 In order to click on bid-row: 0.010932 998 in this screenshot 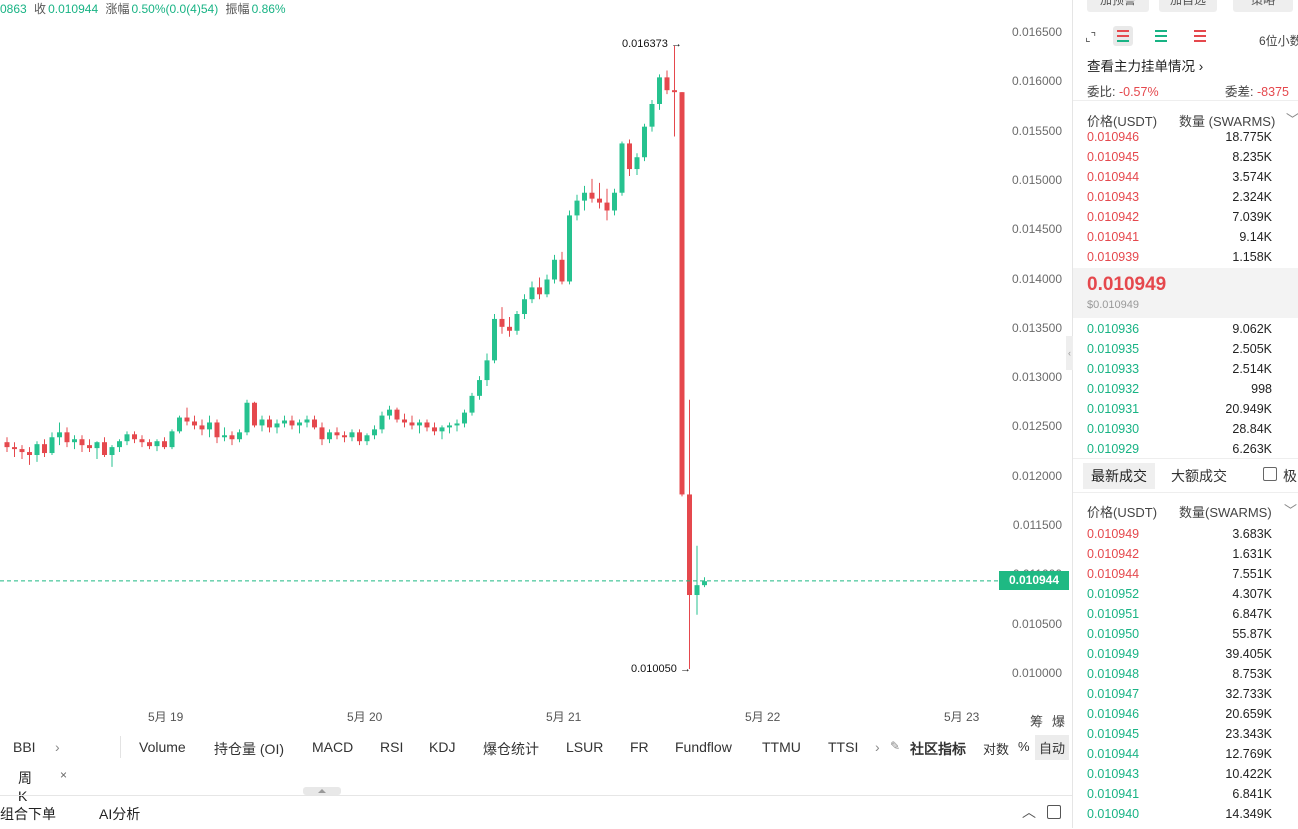, I will do `click(1179, 392)`.